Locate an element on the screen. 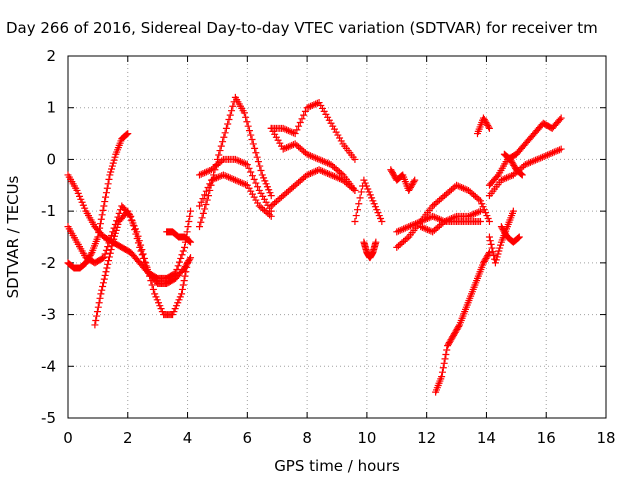 The image size is (640, 480). series-arc-t is located at coordinates (525, 151).